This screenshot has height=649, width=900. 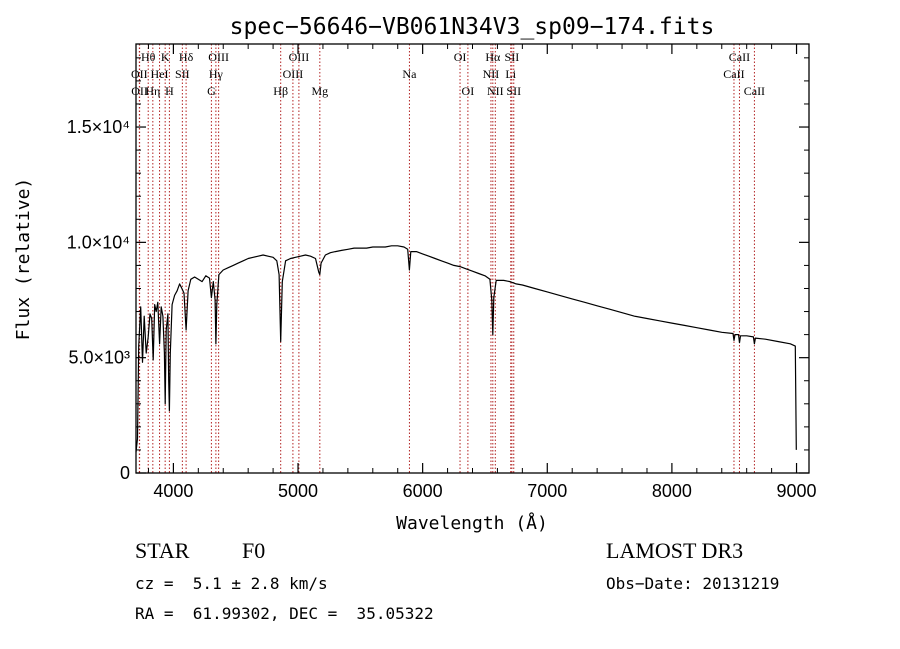 I want to click on spectral-line-label: Mg, so click(x=319, y=91).